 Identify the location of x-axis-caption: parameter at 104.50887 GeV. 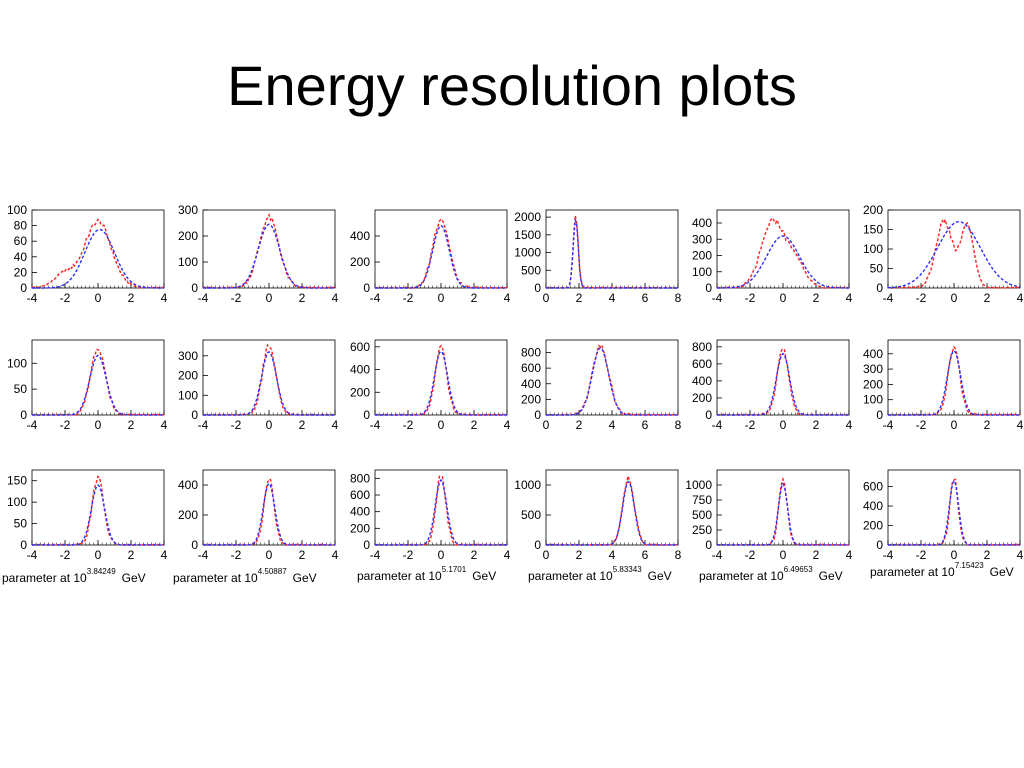
(245, 576).